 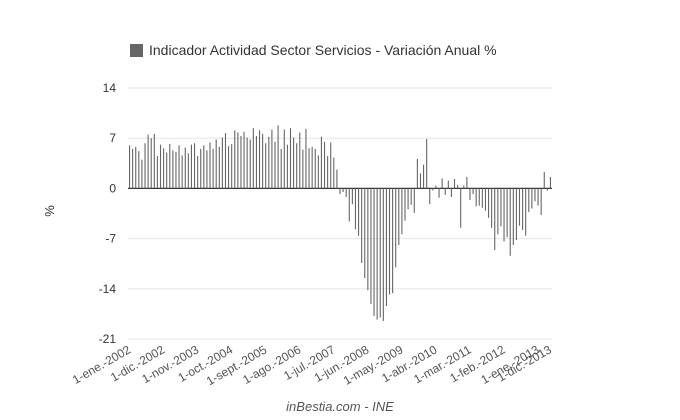 What do you see at coordinates (110, 239) in the screenshot?
I see `y-tick-label: -7` at bounding box center [110, 239].